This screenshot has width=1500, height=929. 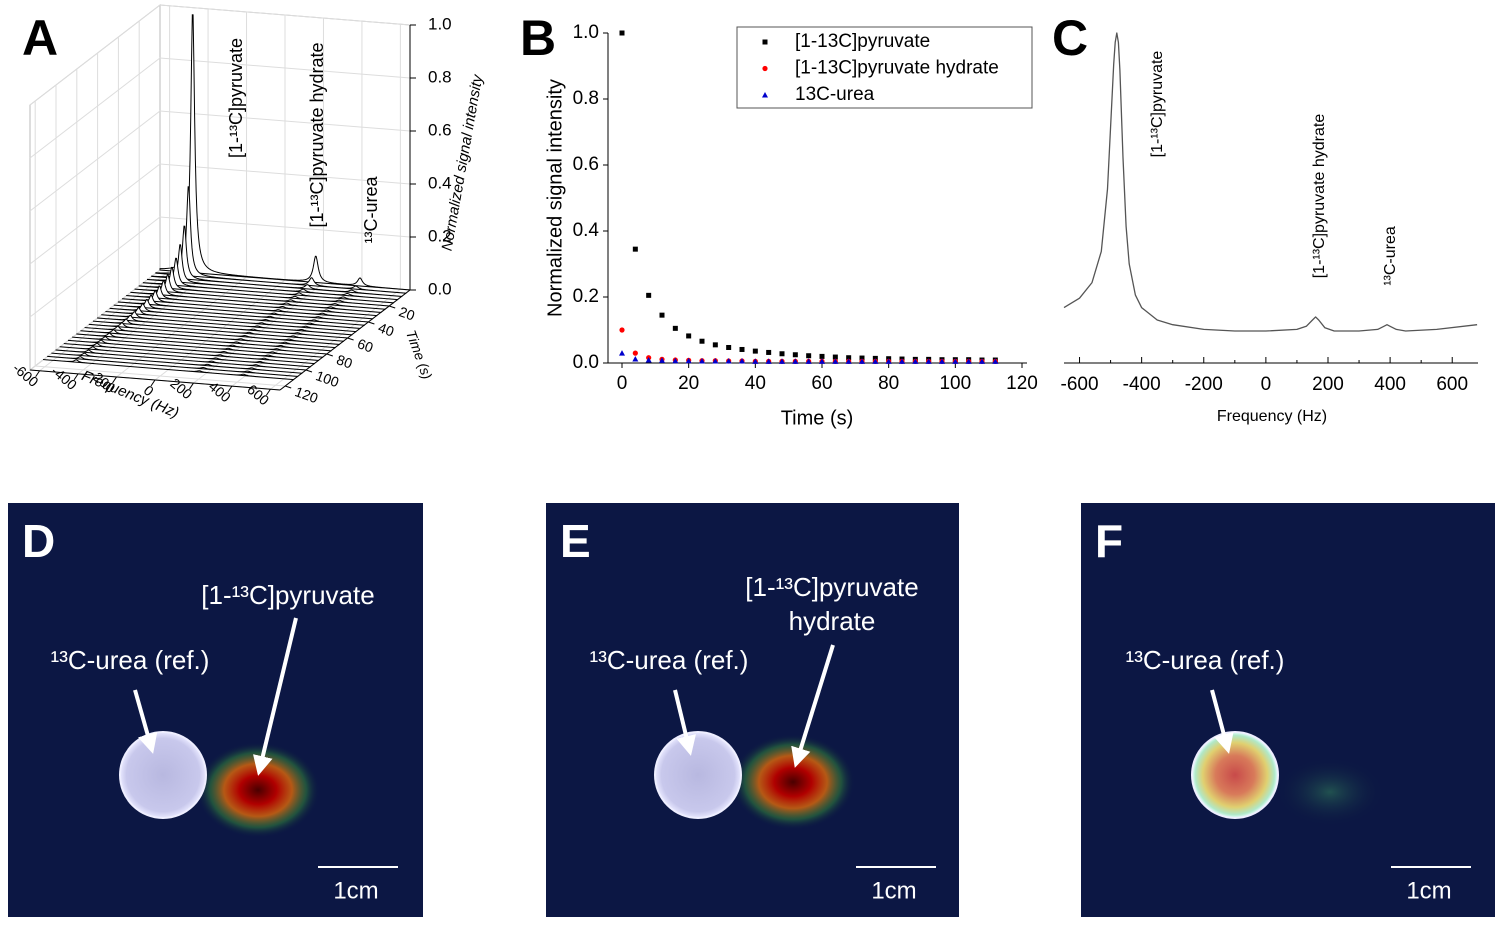 I want to click on panel-label: D, so click(x=38, y=541).